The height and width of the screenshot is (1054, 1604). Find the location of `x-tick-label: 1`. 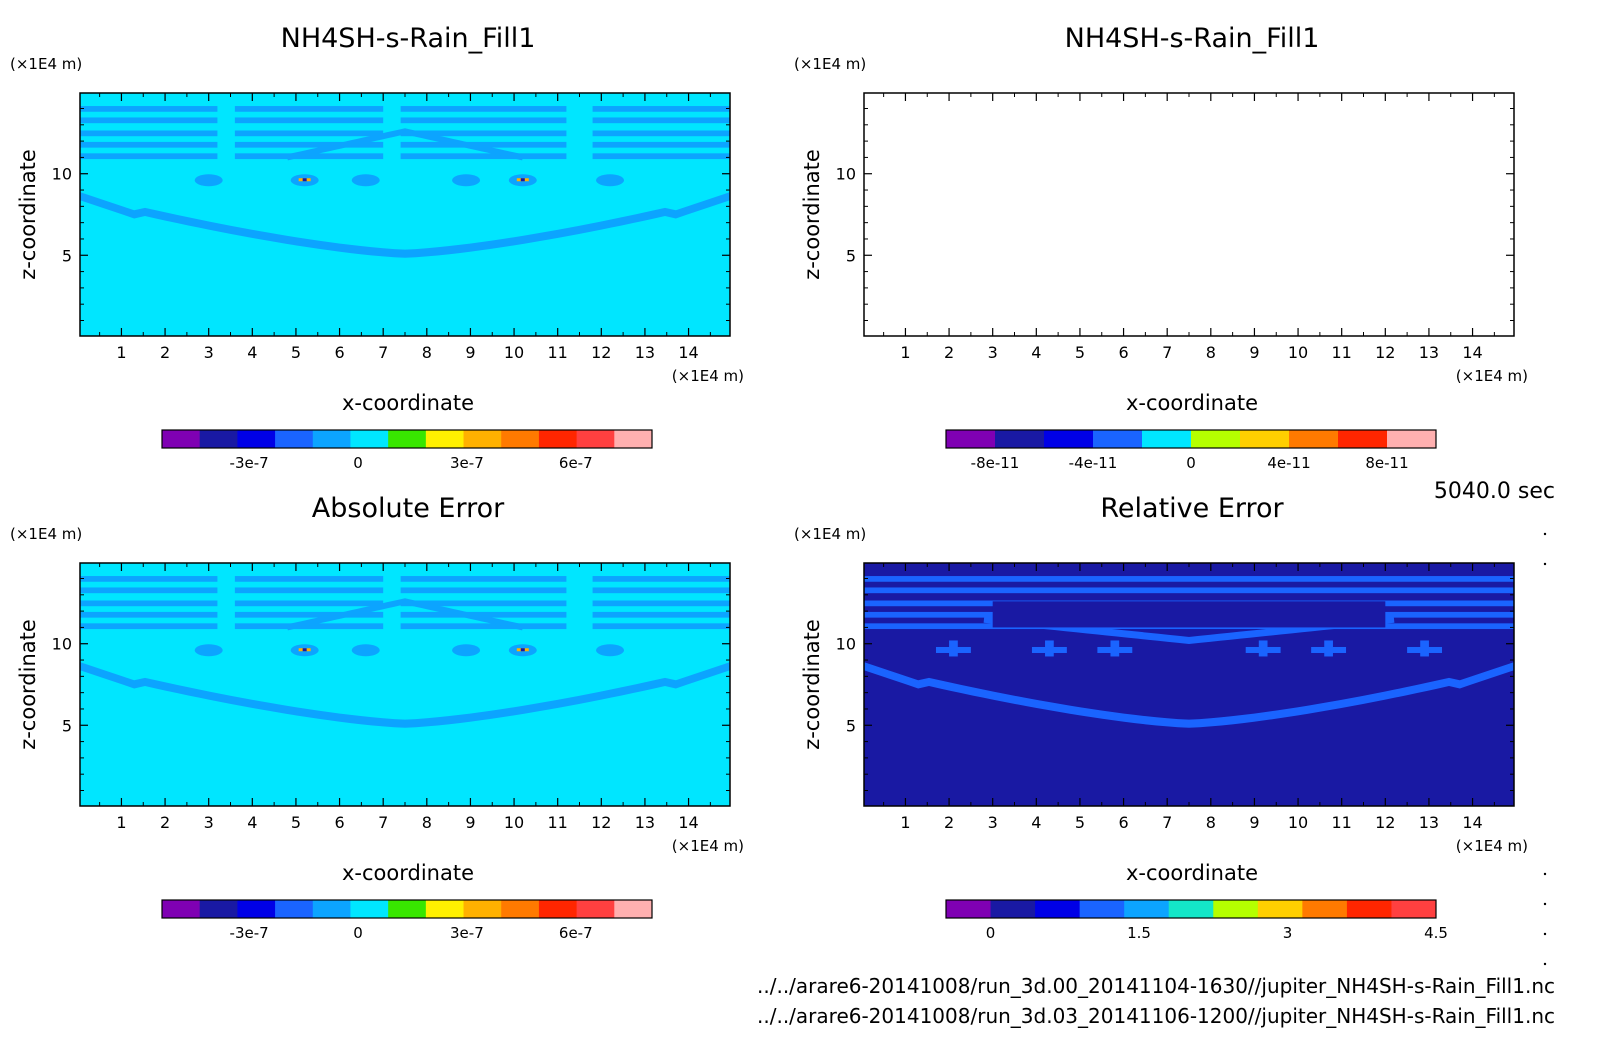

x-tick-label: 1 is located at coordinates (905, 352).